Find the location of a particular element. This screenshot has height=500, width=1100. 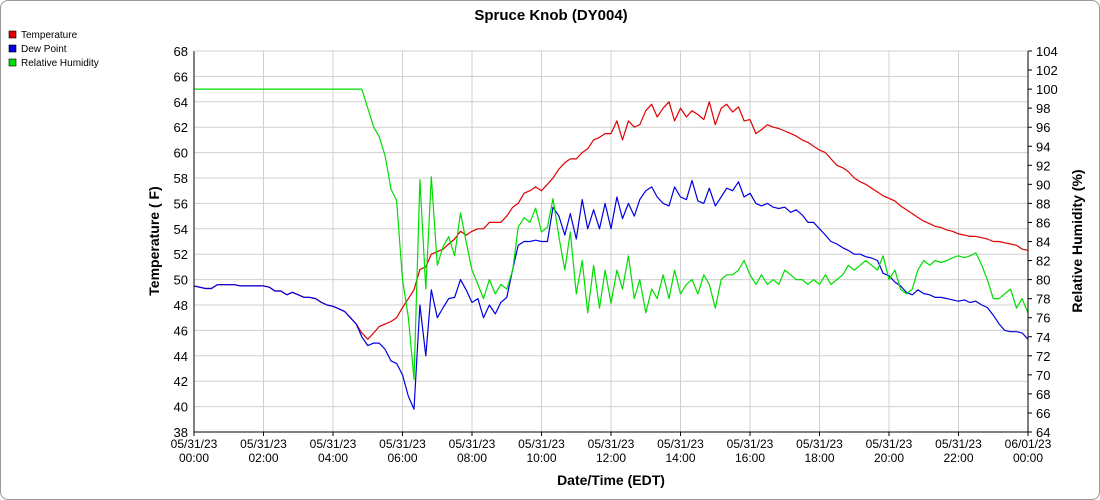

legend: Temperature Dew Point Relative Humidity is located at coordinates (53, 49).